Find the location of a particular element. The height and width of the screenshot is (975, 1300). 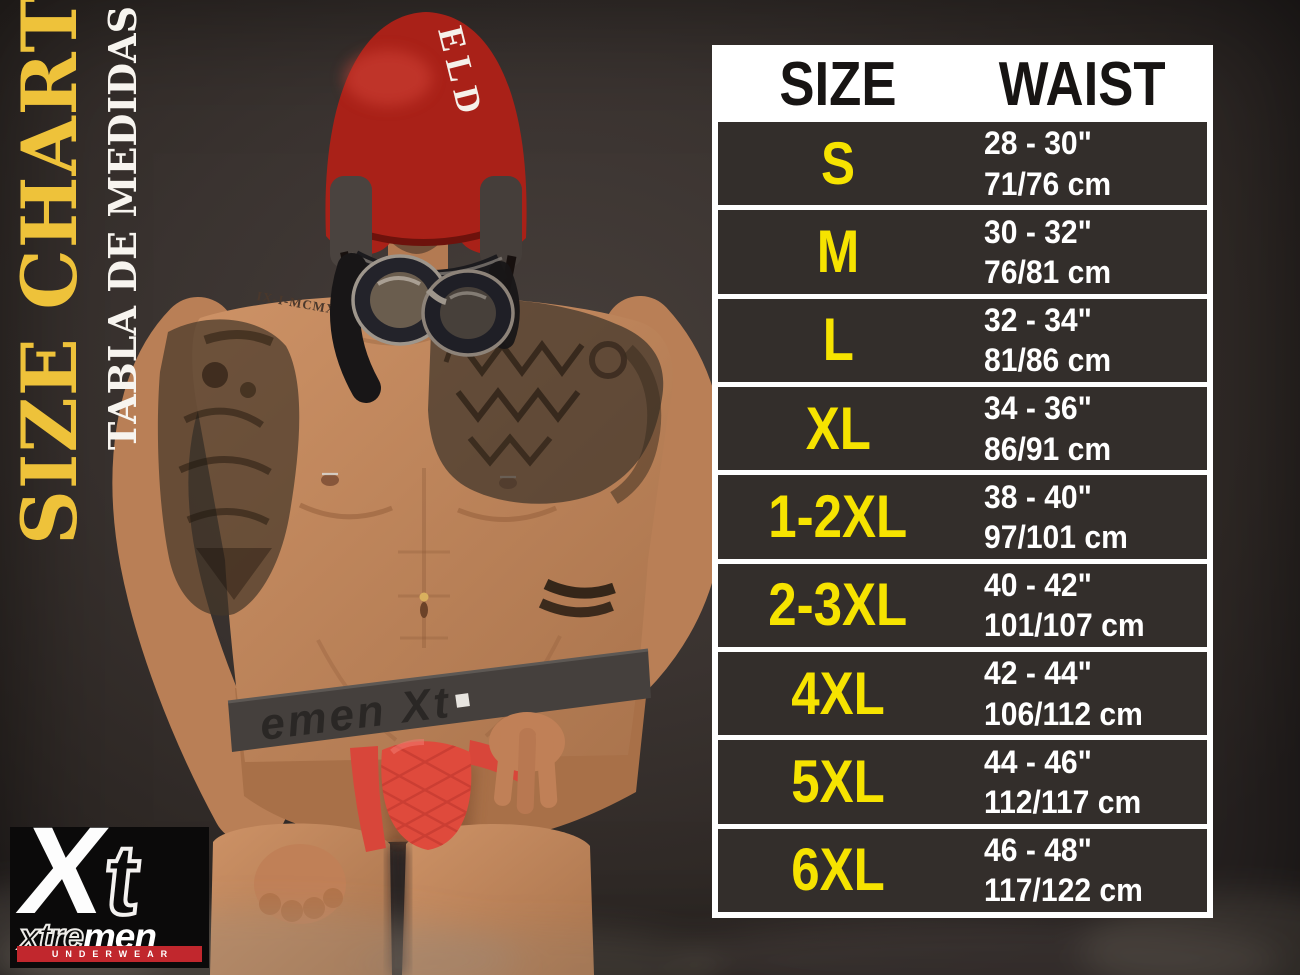

size-column-header: SIZE is located at coordinates (838, 84).